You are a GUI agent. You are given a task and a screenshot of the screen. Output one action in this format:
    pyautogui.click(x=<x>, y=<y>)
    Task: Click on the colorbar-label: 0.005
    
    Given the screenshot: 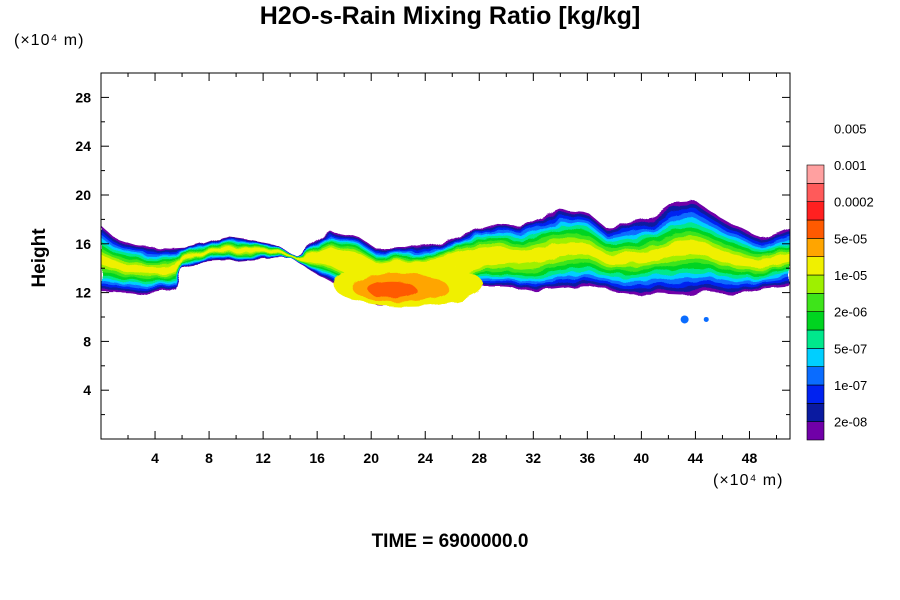 What is the action you would take?
    pyautogui.click(x=850, y=128)
    